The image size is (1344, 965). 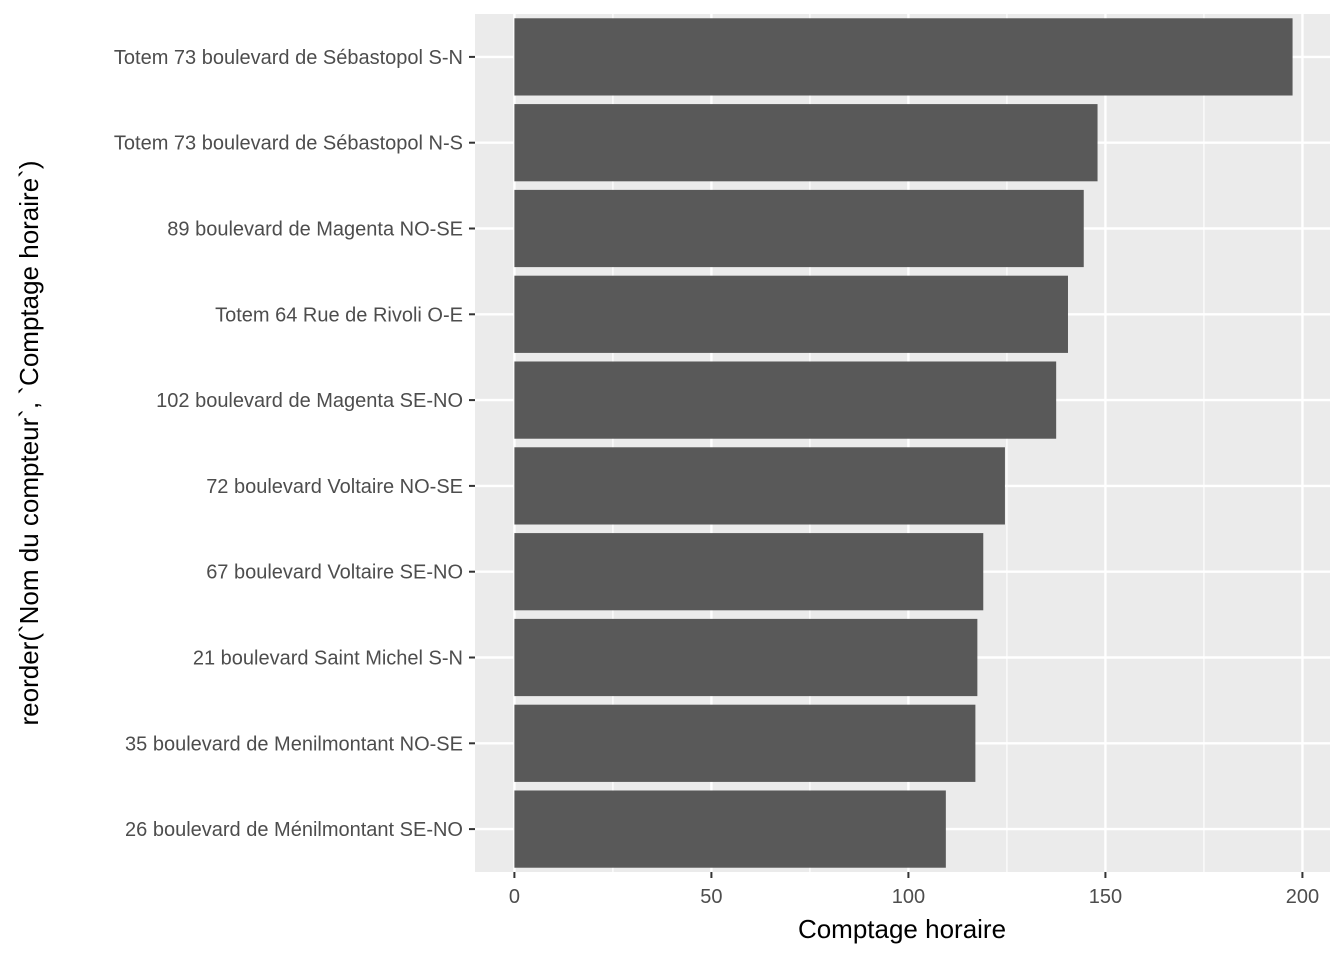 I want to click on y-tick-label: 21 boulevard Saint Michel S-N, so click(x=328, y=659).